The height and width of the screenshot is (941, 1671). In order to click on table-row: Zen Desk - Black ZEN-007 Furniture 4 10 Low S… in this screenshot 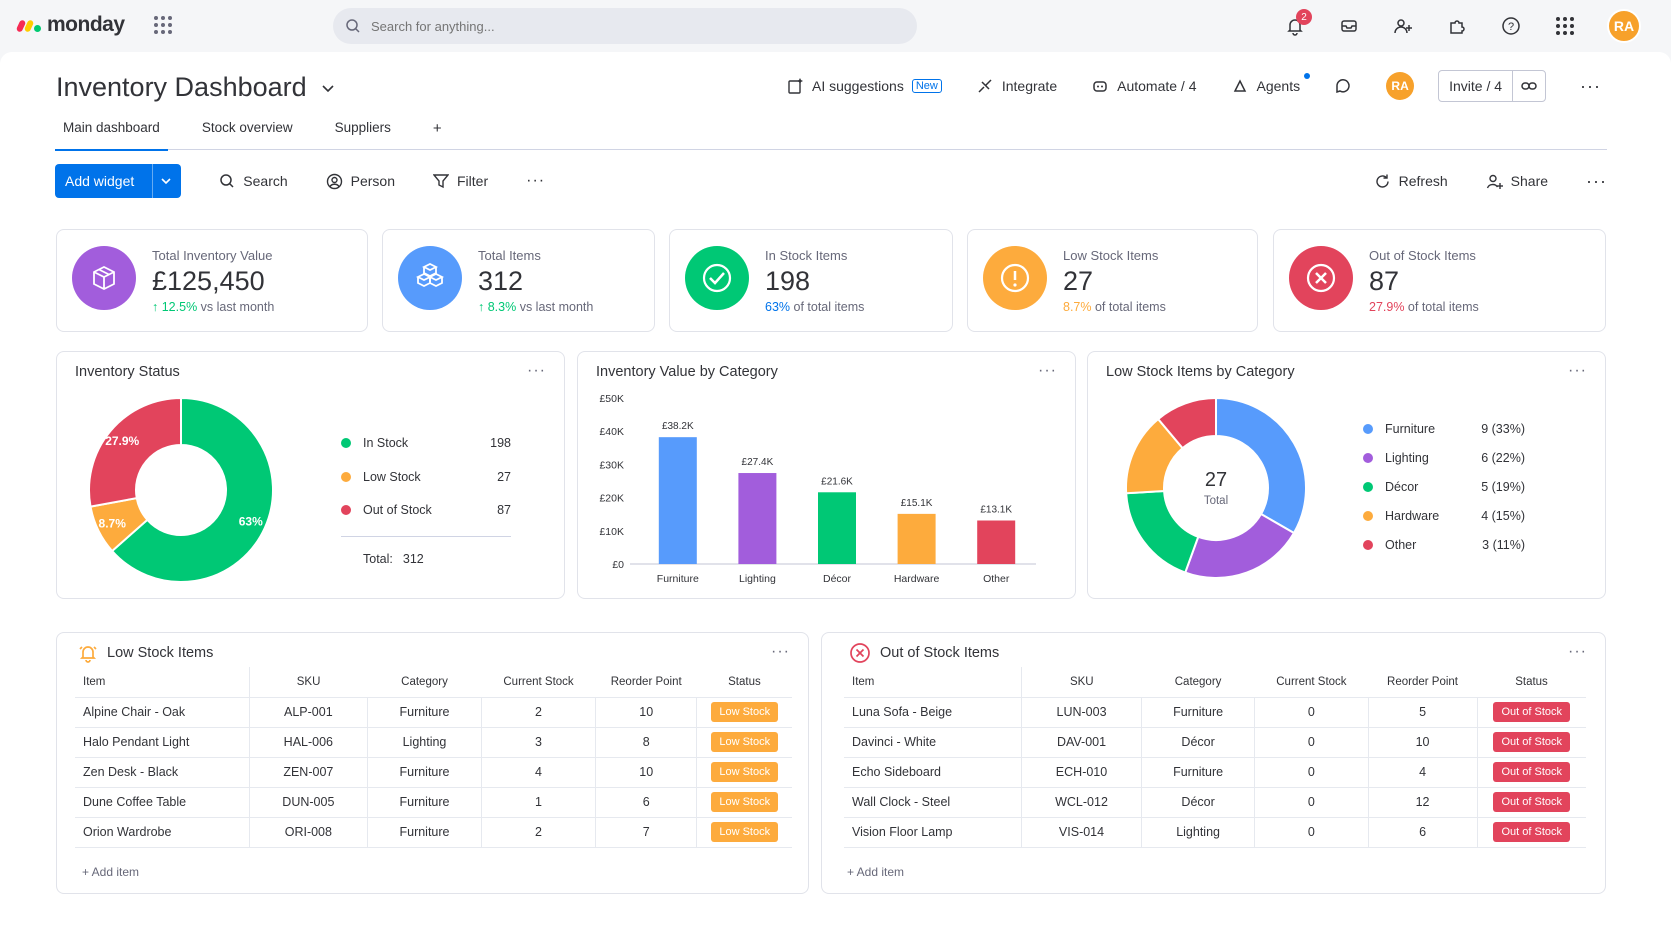, I will do `click(433, 772)`.